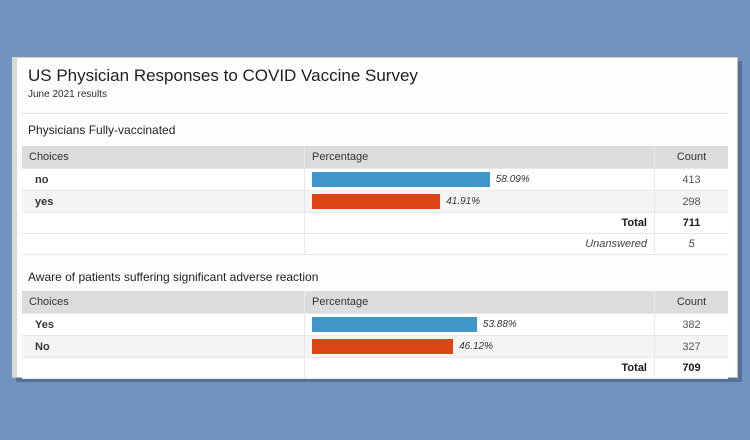 The height and width of the screenshot is (440, 750). I want to click on total-count: 711, so click(691, 223).